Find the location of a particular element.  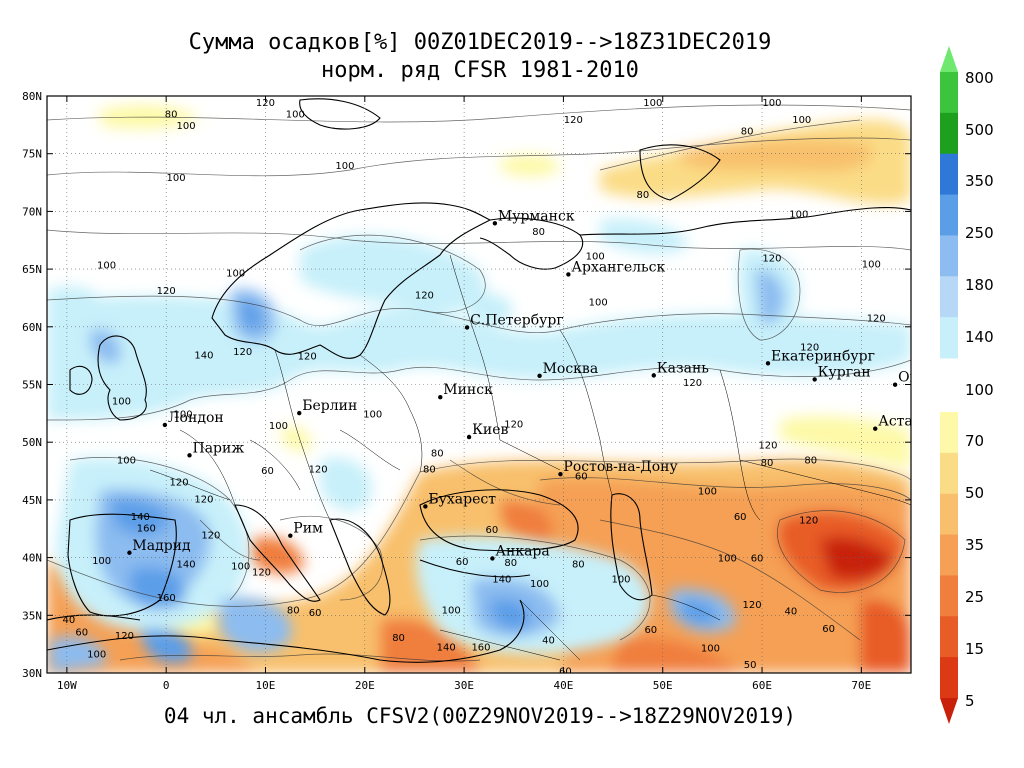

lon-tick-label: 70E is located at coordinates (861, 685).